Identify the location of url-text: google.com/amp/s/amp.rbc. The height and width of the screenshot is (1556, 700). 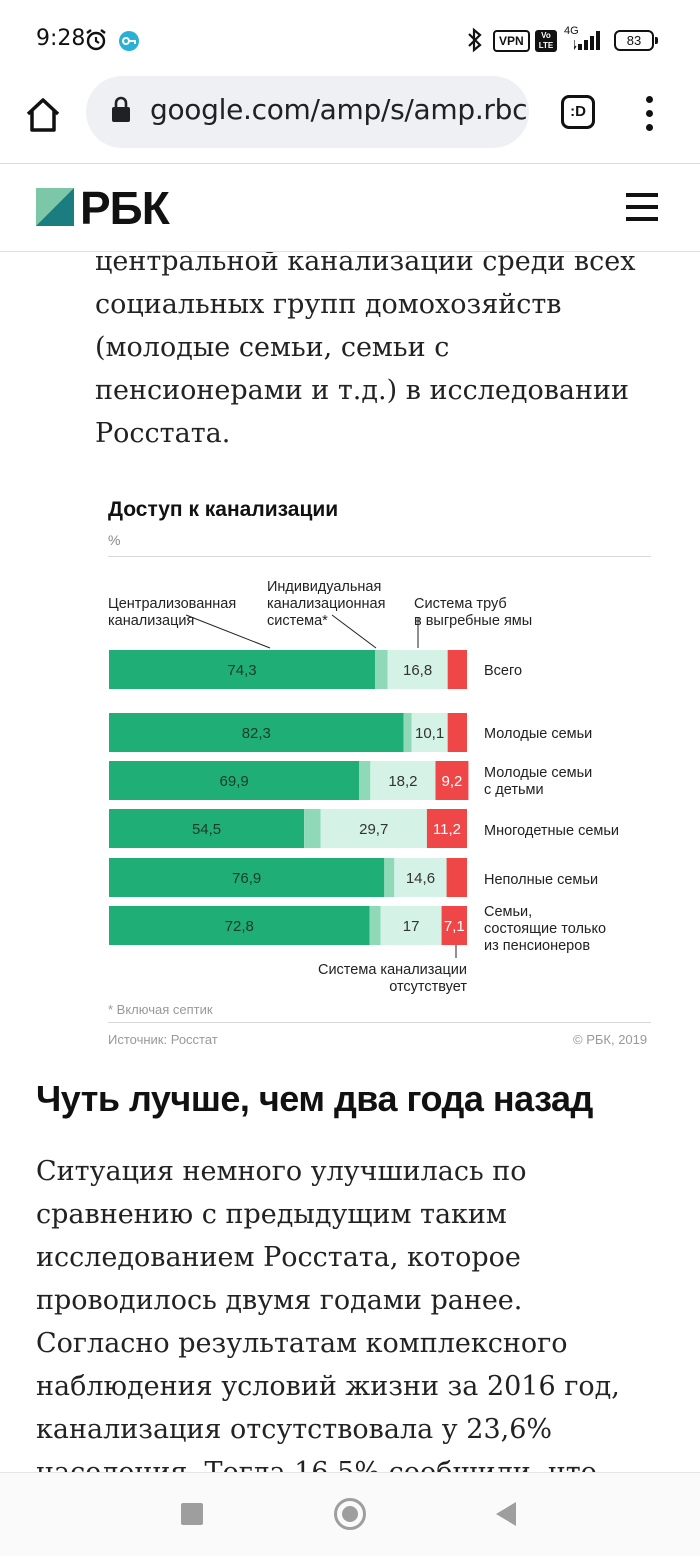
(339, 109).